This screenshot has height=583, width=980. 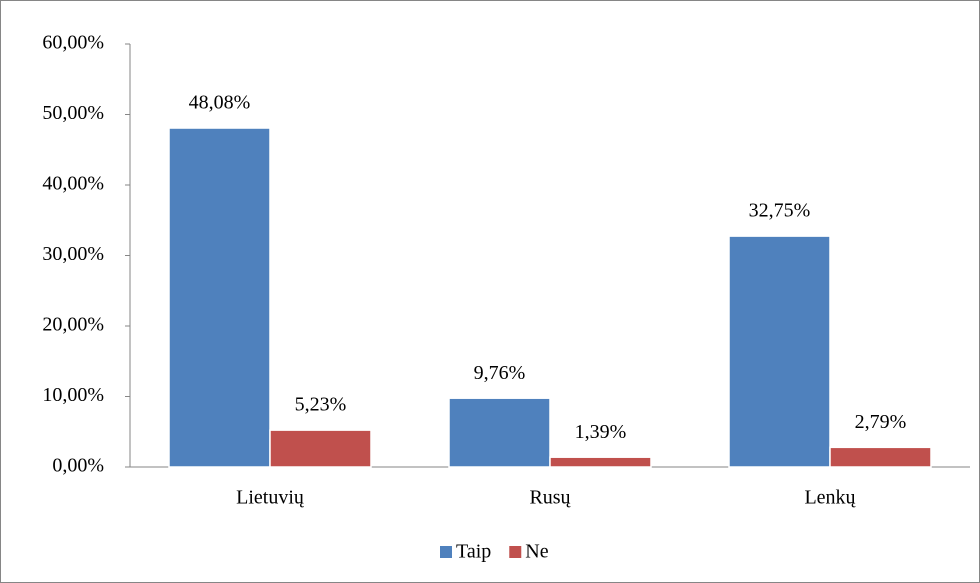 What do you see at coordinates (780, 211) in the screenshot?
I see `data-label: 32,75%` at bounding box center [780, 211].